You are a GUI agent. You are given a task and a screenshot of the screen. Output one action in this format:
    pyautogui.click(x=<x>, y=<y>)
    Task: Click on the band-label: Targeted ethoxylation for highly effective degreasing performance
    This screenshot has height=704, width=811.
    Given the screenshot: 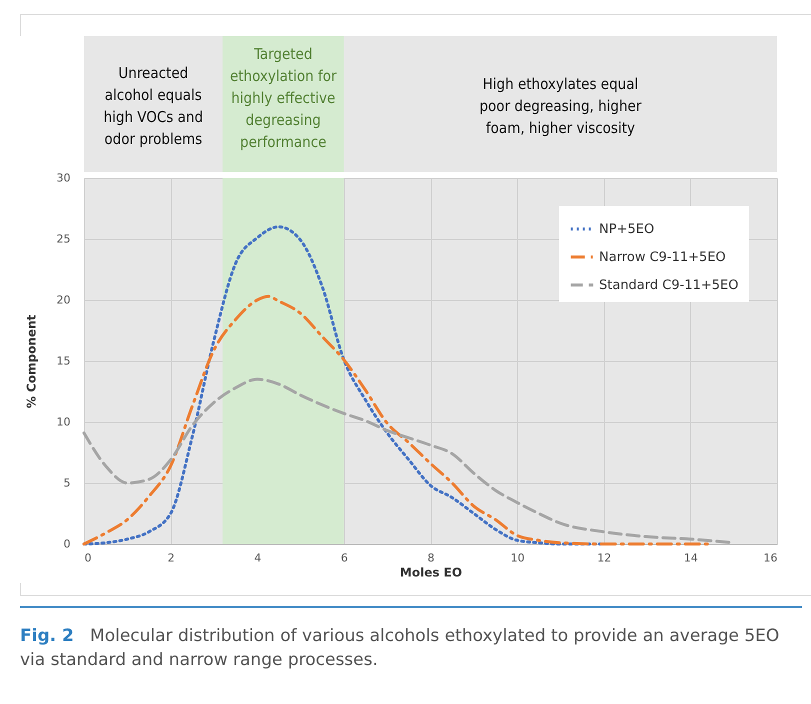 What is the action you would take?
    pyautogui.click(x=283, y=97)
    